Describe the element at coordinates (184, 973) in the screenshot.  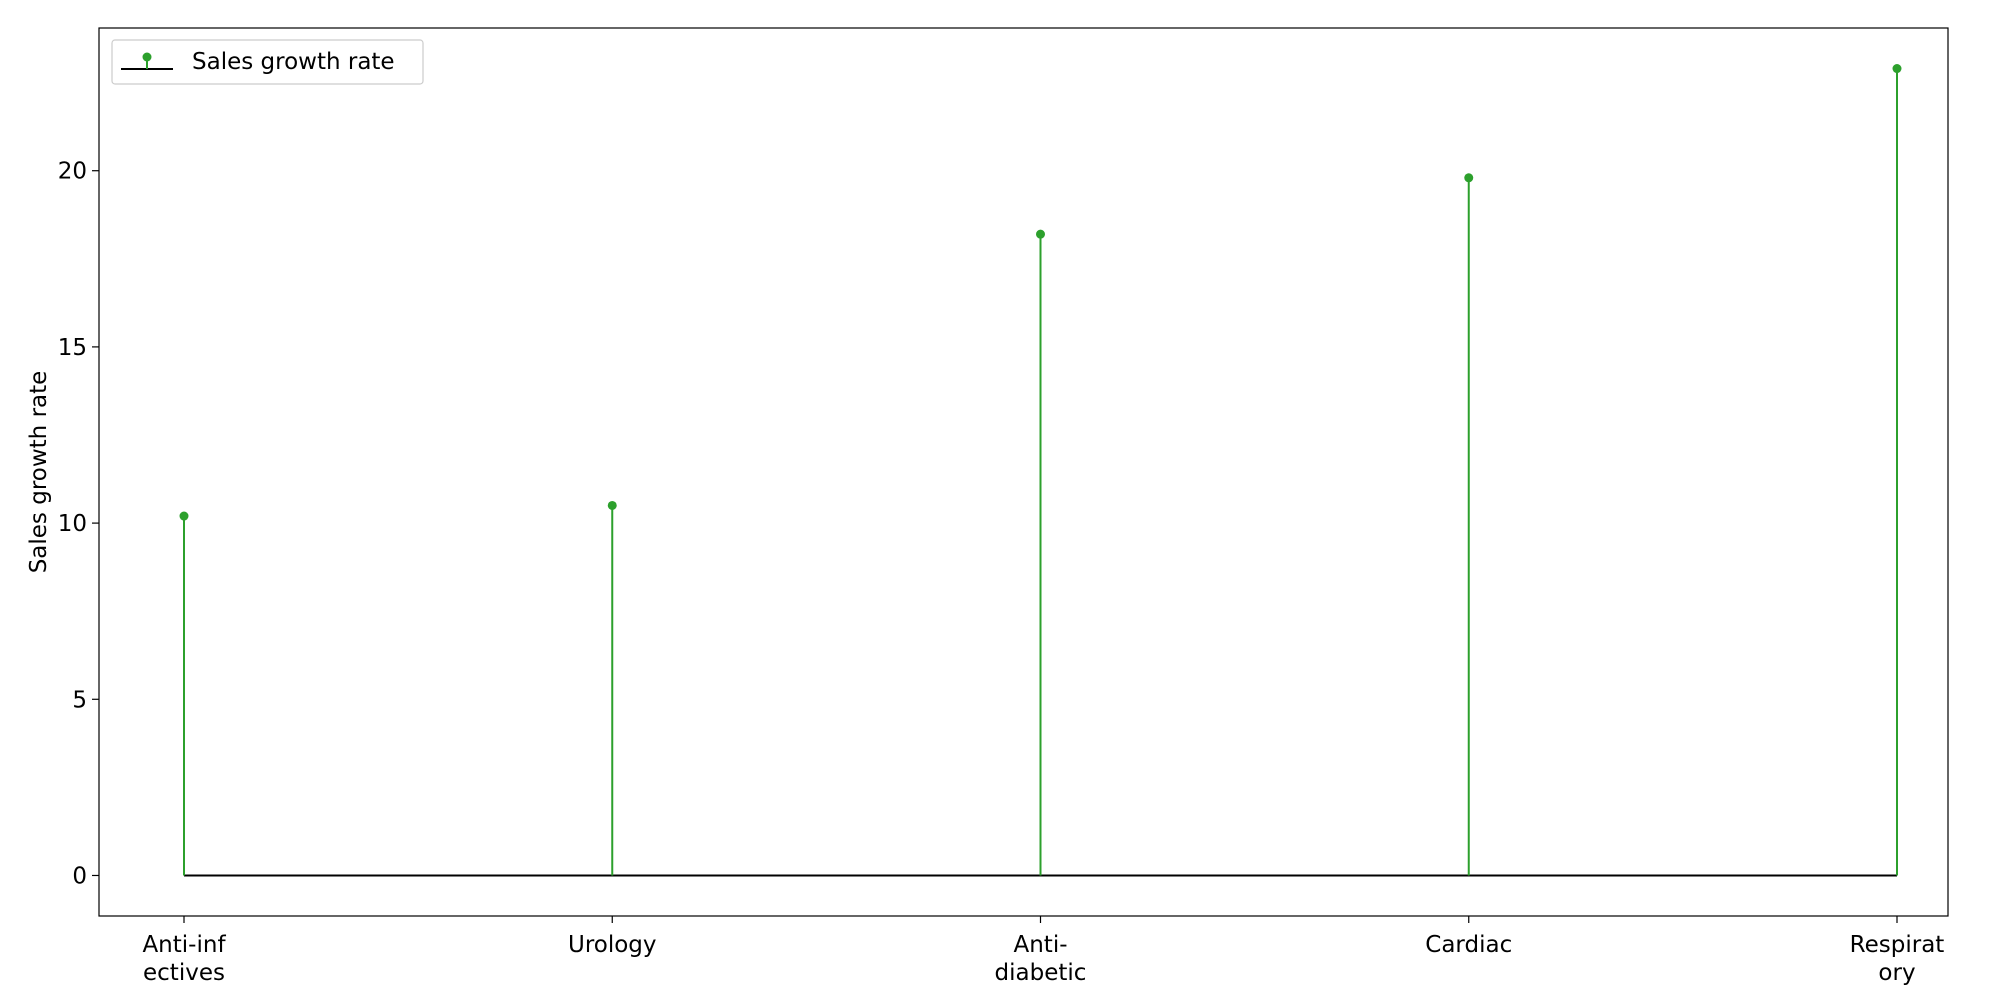
I see `x-tick-label: ectives` at that location.